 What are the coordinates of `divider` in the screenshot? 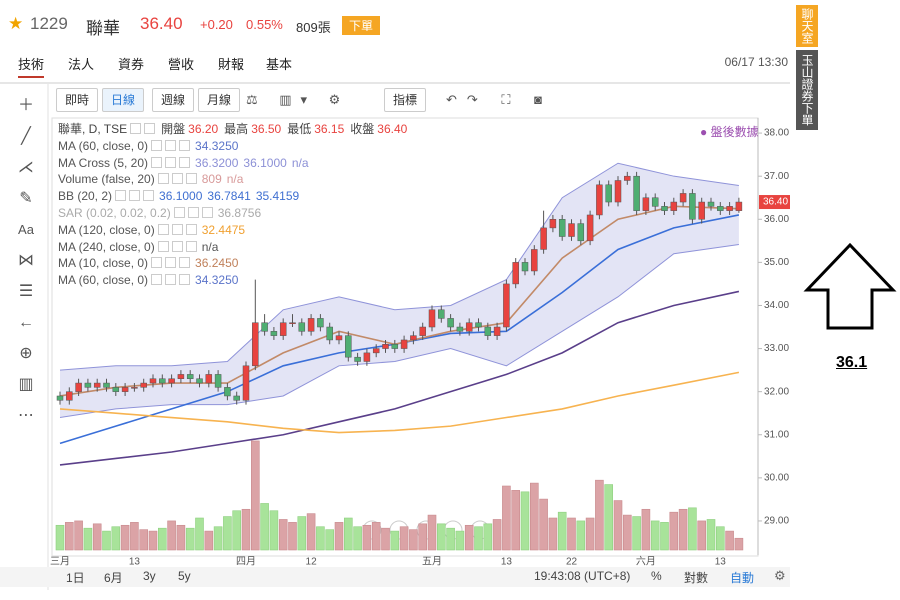 It's located at (395, 83).